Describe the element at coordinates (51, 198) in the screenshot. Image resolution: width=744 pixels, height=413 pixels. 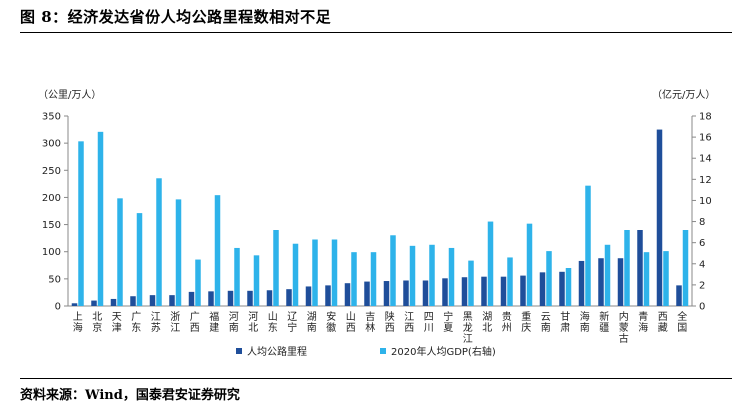
I see `y-left-tick-label: 200` at that location.